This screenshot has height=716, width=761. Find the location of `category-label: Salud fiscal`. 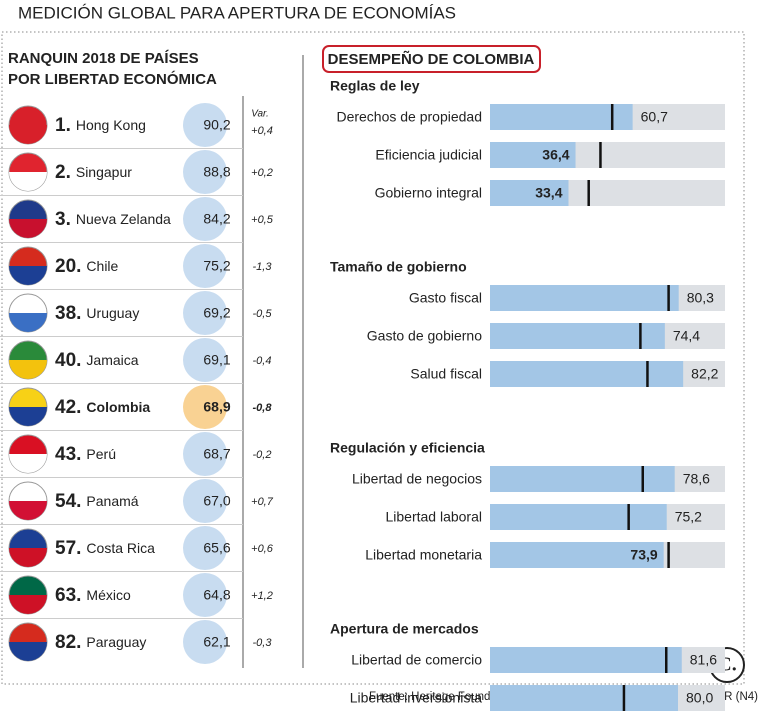

category-label: Salud fiscal is located at coordinates (446, 374).